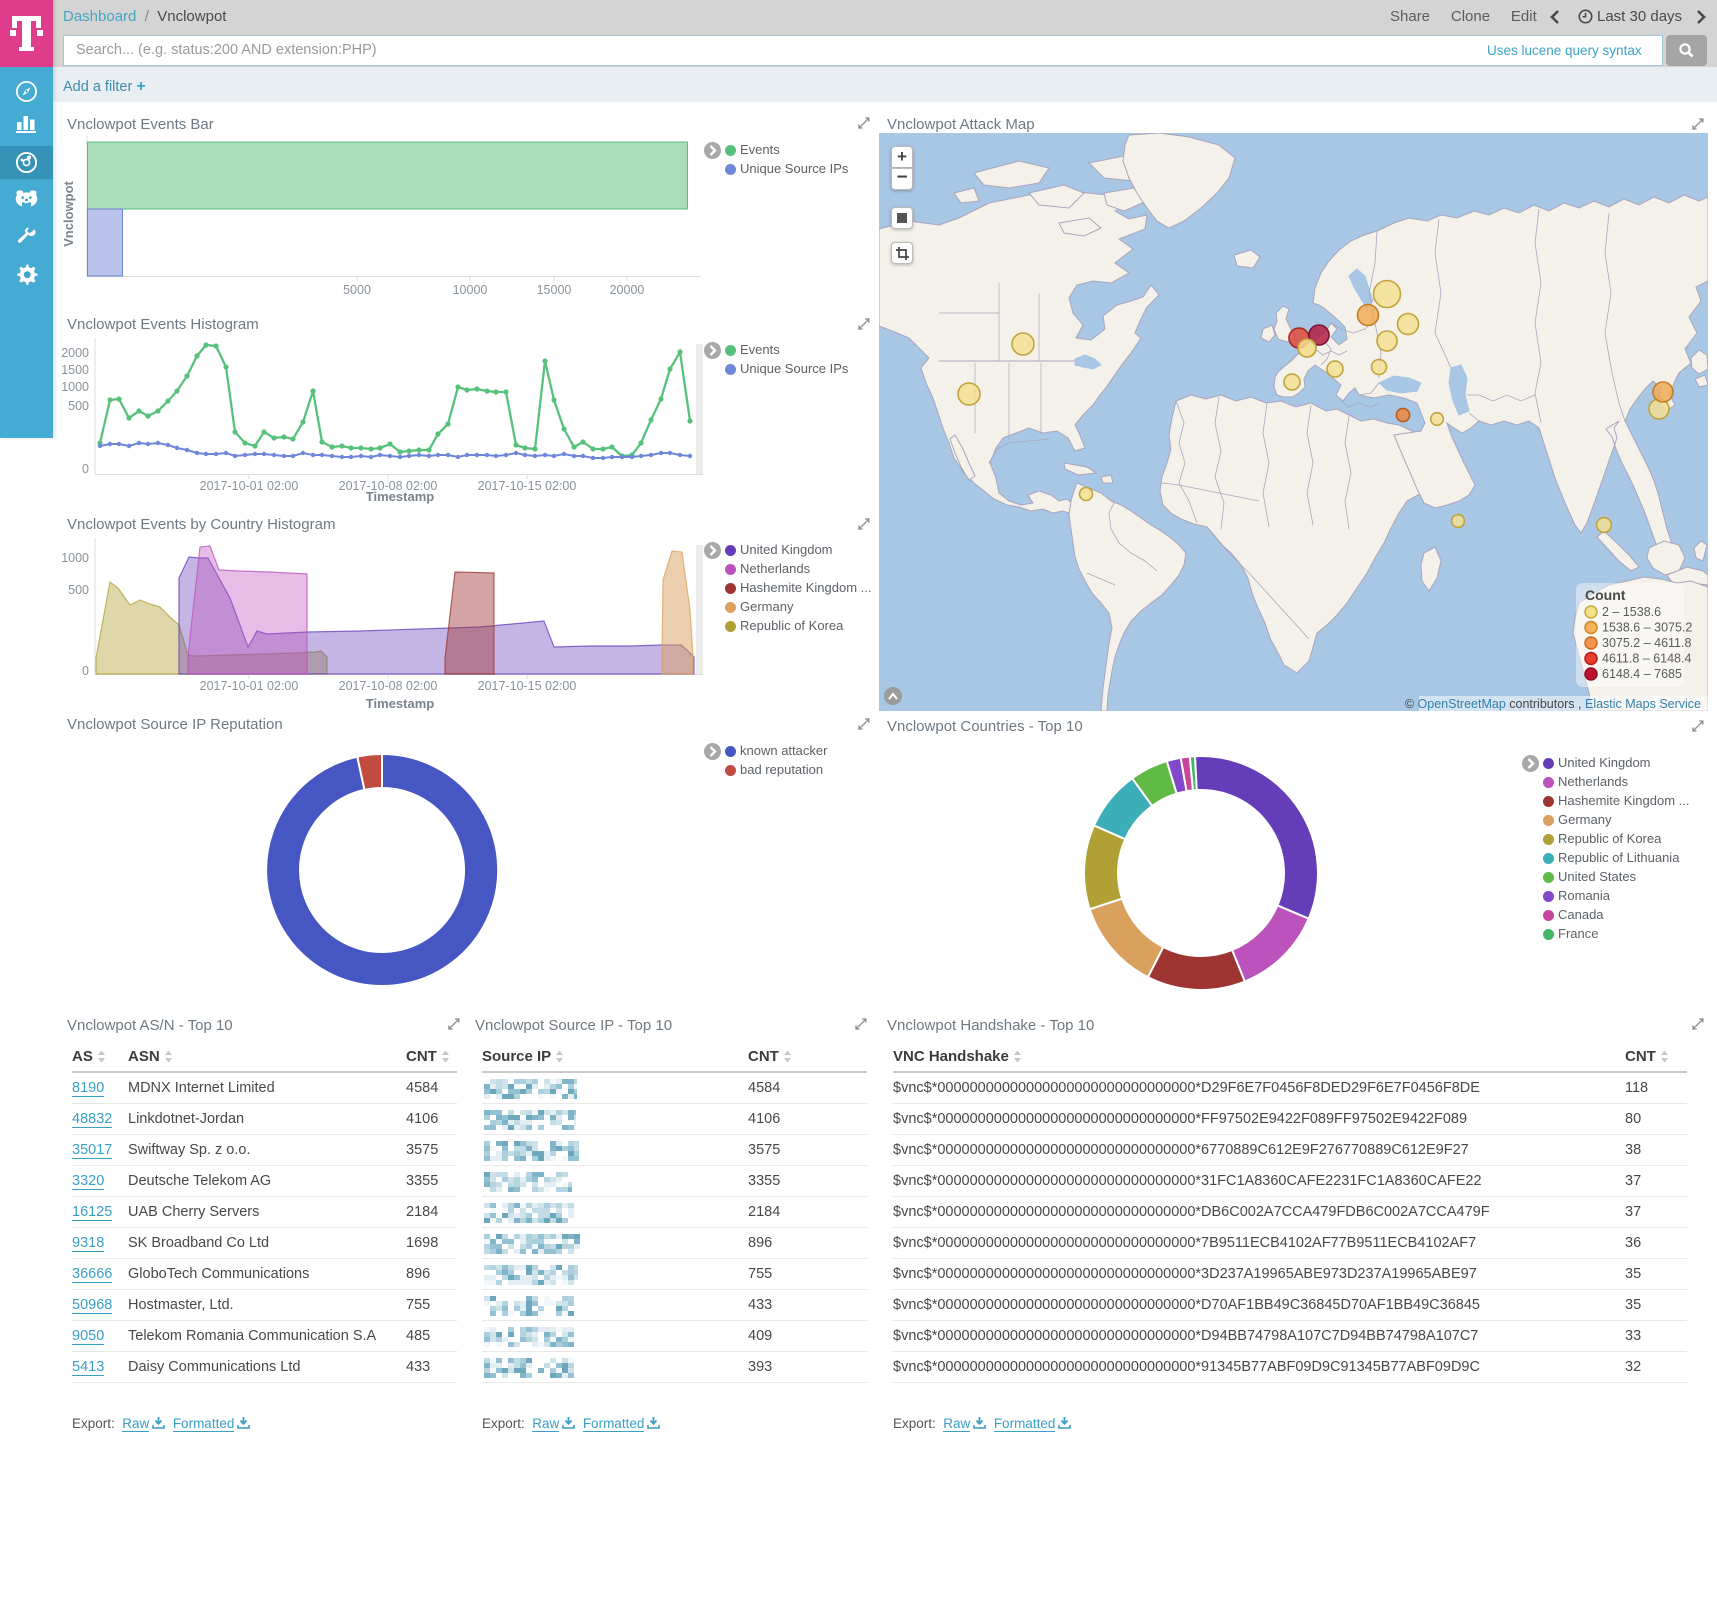 The height and width of the screenshot is (1617, 1717). What do you see at coordinates (1647, 628) in the screenshot?
I see `svg-text: 1538.6 – 3075.2` at bounding box center [1647, 628].